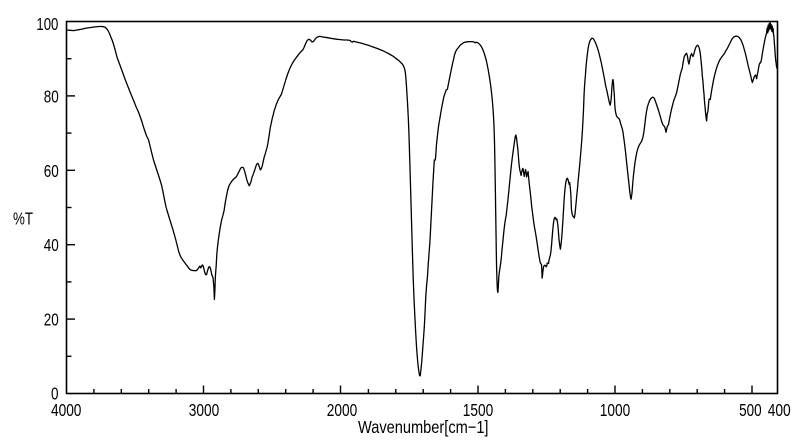 This screenshot has width=800, height=441. Describe the element at coordinates (51, 171) in the screenshot. I see `svg-text: 60` at that location.